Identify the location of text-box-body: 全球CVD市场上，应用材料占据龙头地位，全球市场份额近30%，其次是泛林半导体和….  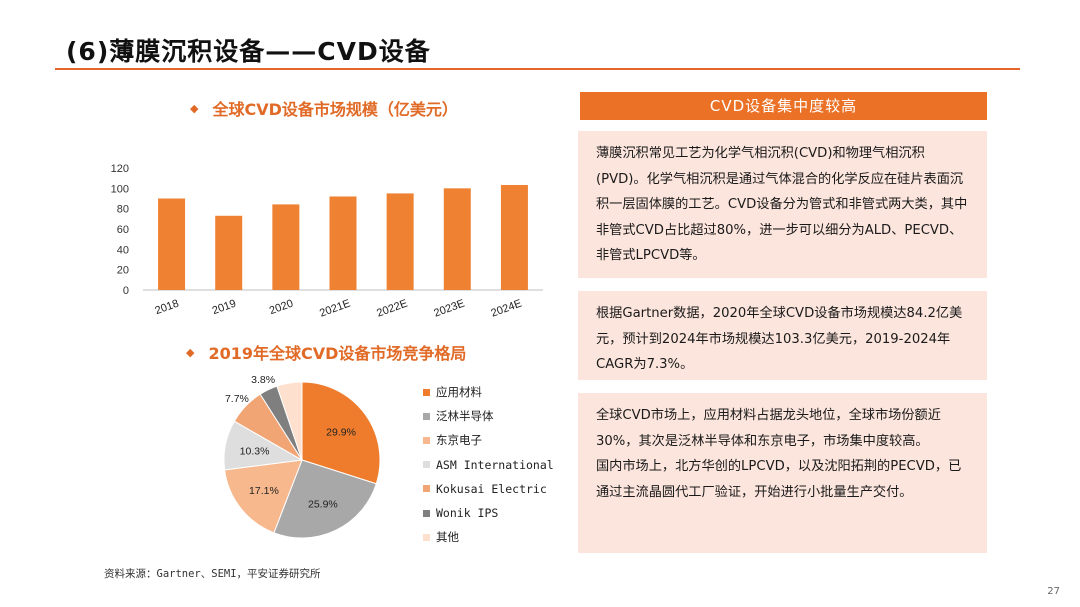
(768, 428).